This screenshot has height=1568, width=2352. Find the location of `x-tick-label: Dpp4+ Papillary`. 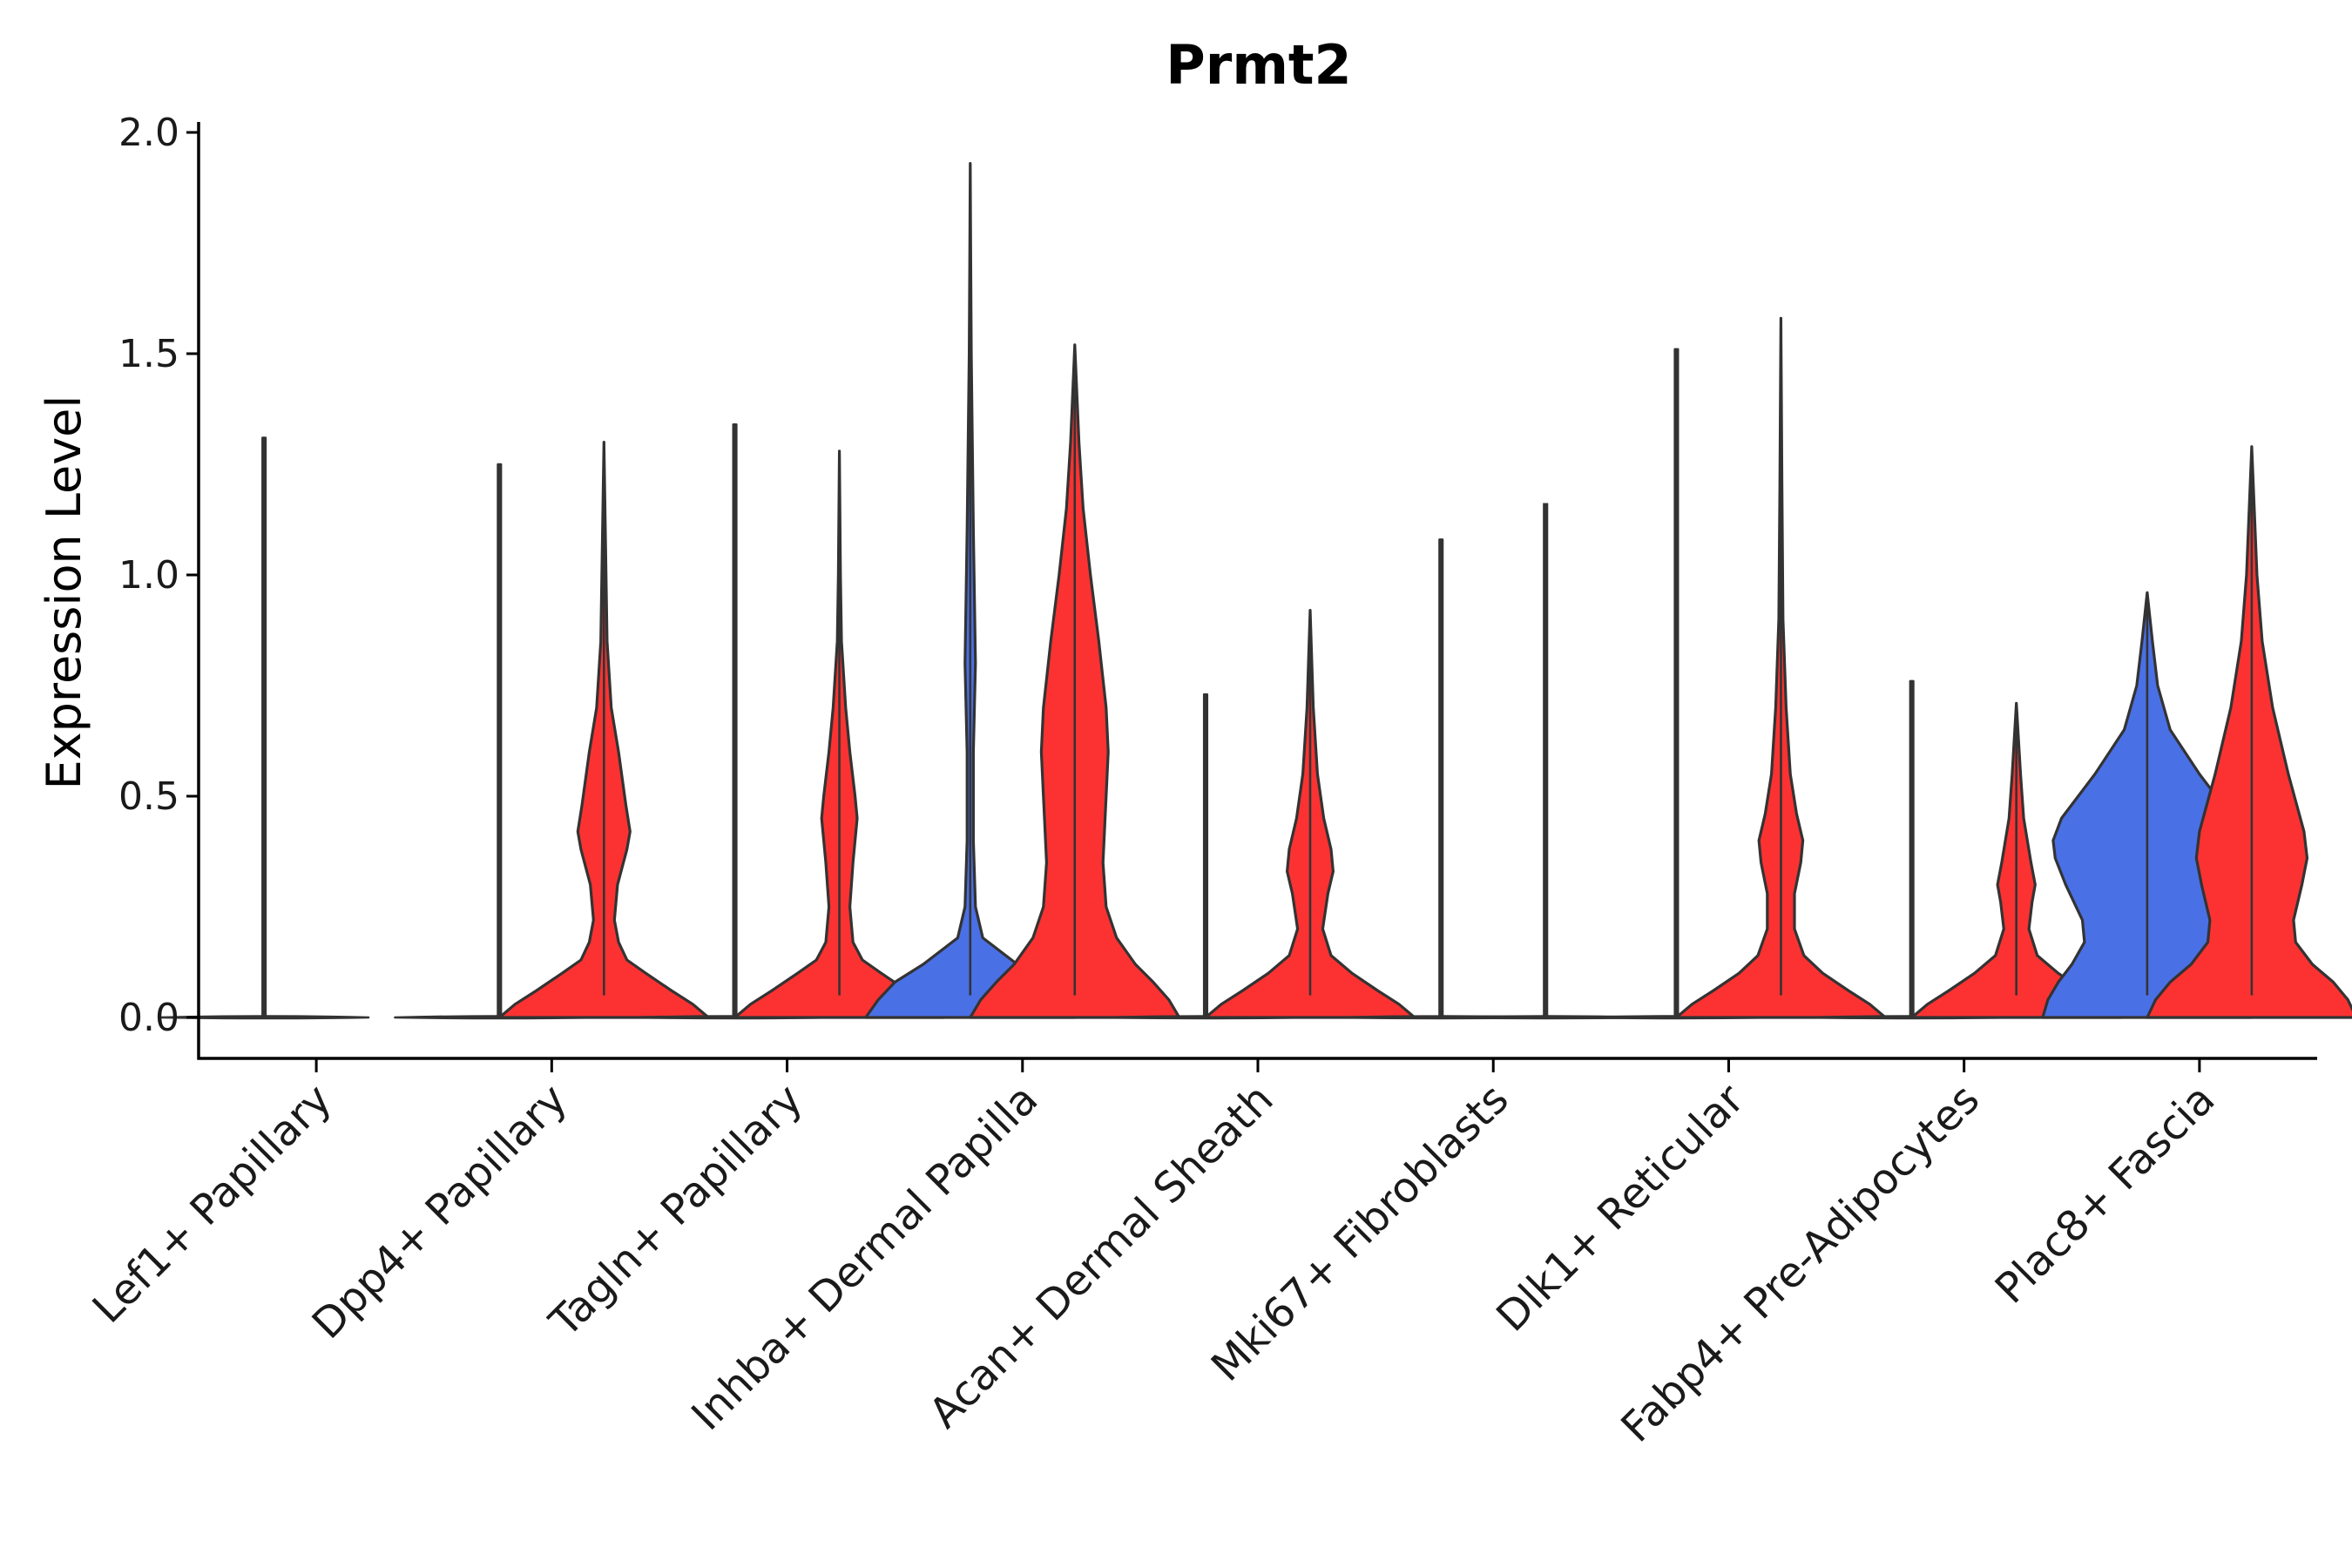

x-tick-label: Dpp4+ Papillary is located at coordinates (440, 1211).